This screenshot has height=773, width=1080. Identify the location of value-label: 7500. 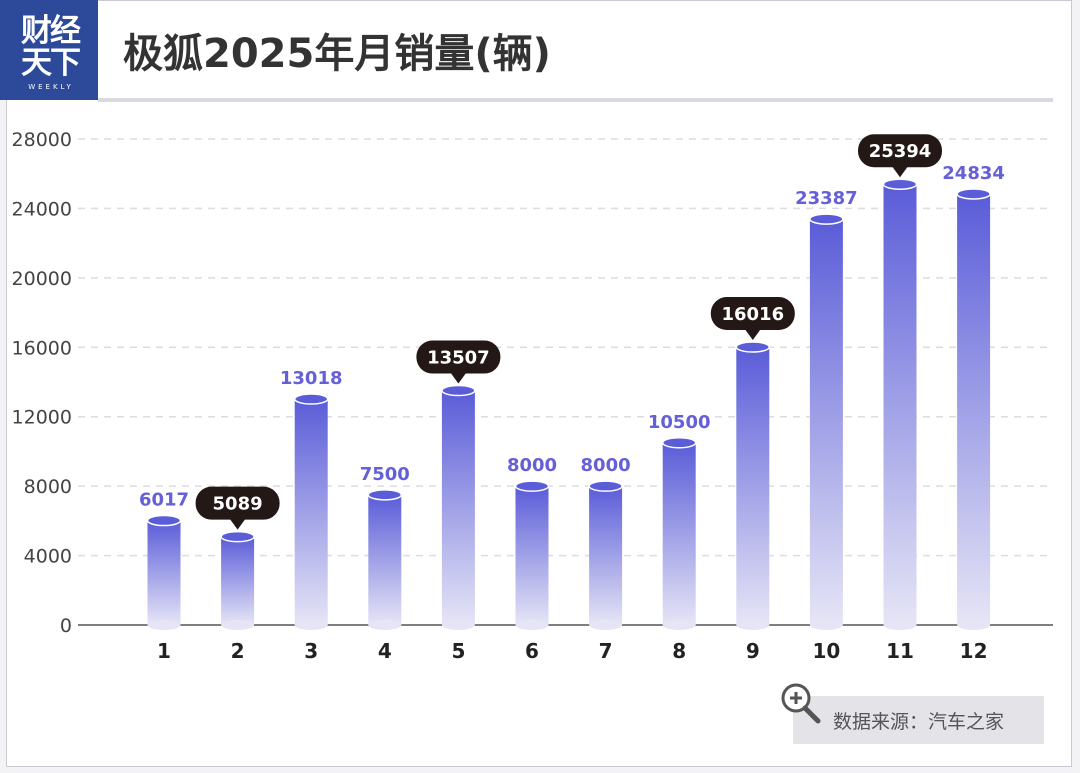
(385, 474).